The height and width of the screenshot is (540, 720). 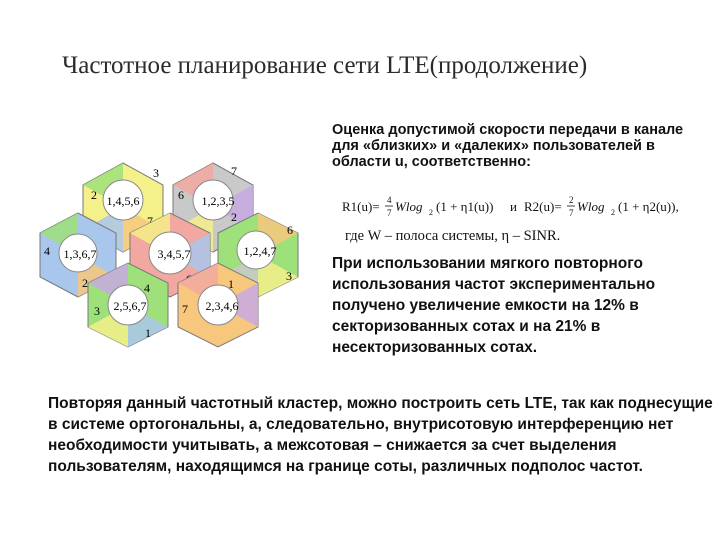 I want to click on formula-frac1-denominator: 7, so click(x=389, y=213).